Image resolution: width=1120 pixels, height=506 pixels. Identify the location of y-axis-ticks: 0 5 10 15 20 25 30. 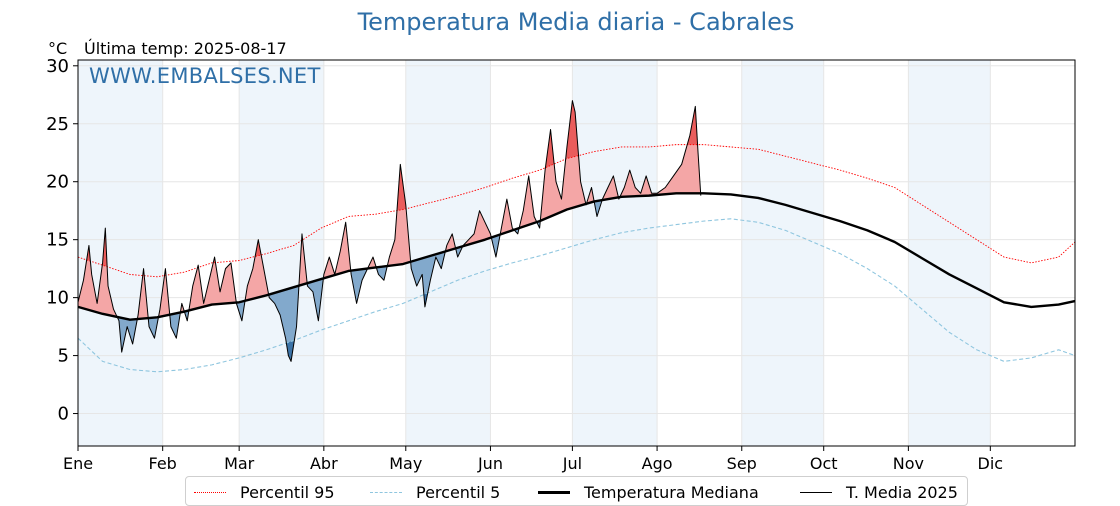
(62, 240).